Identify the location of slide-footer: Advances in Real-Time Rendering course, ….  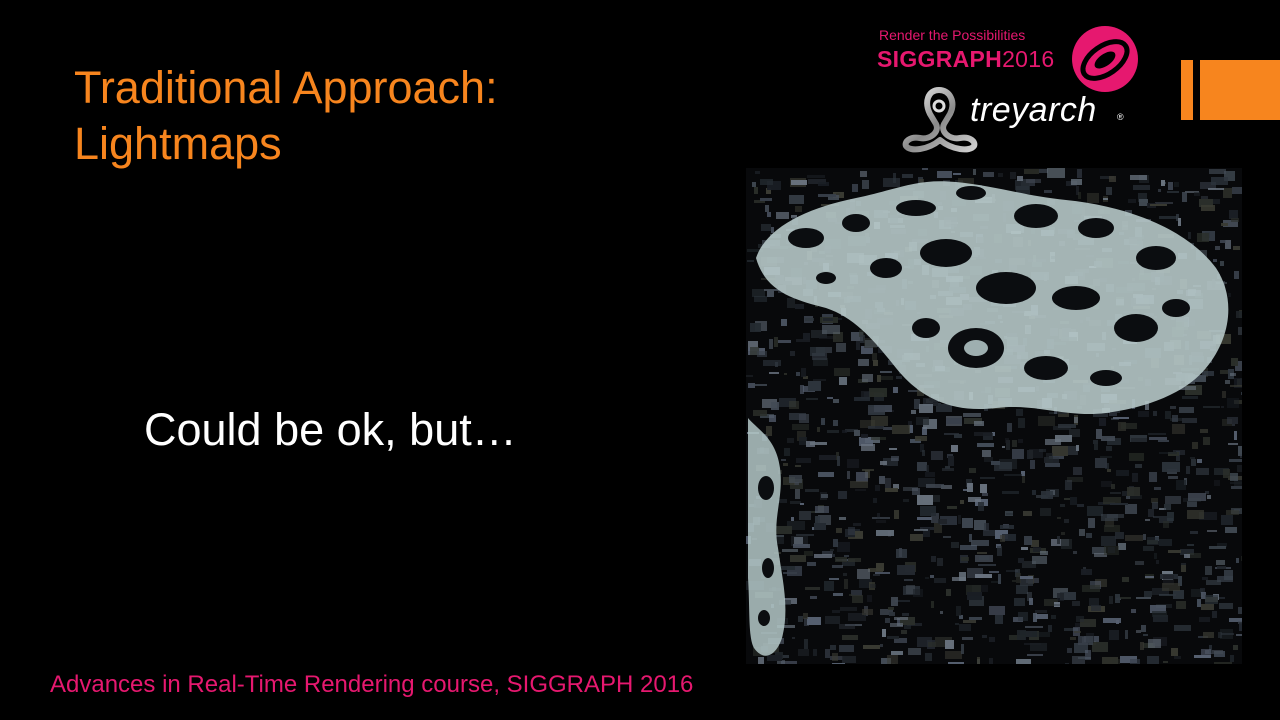
(372, 684).